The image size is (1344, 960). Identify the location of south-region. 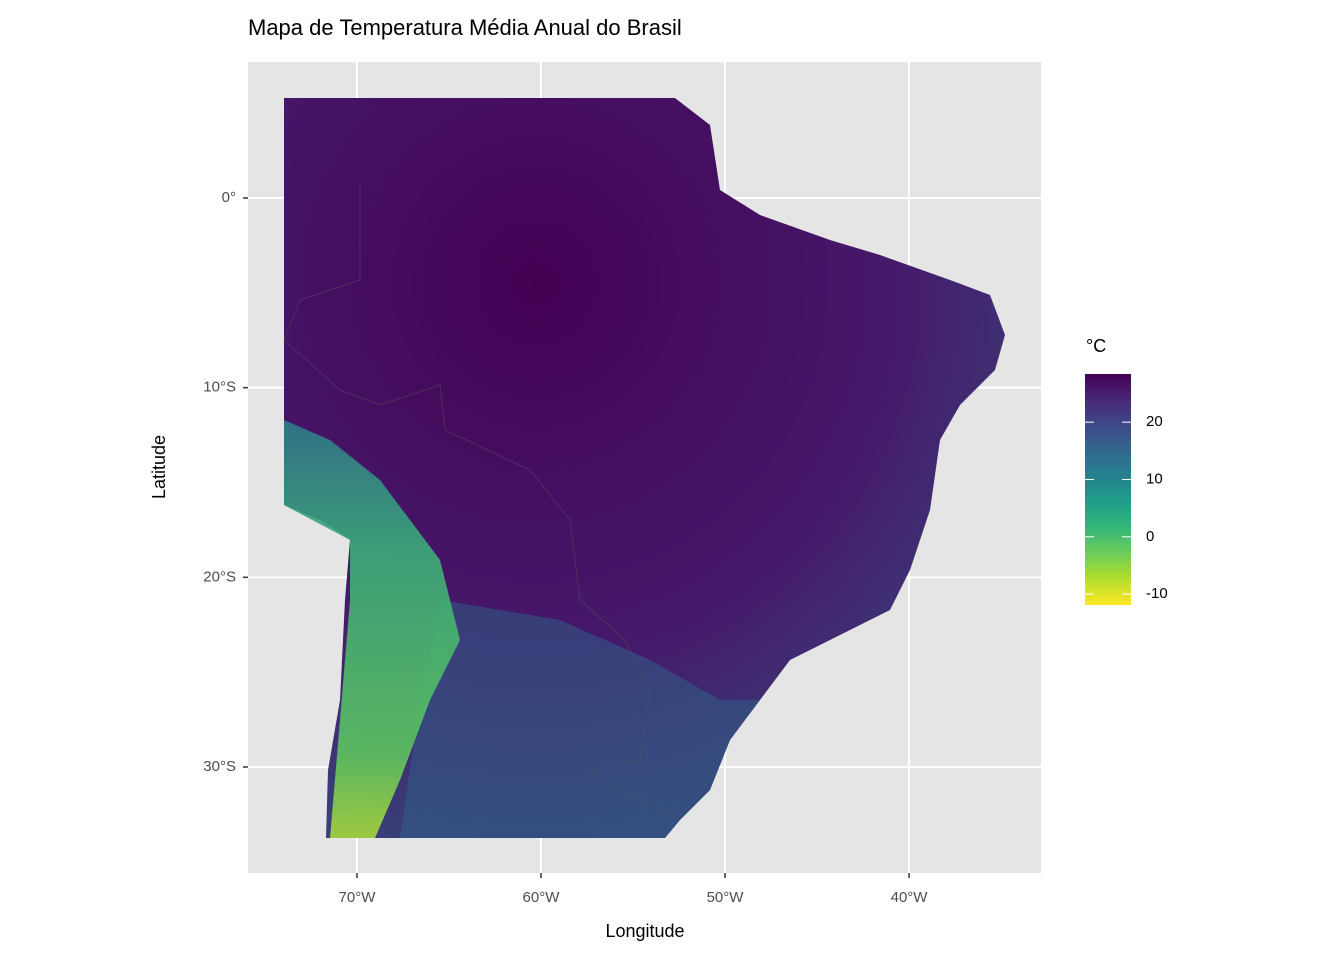
(580, 719).